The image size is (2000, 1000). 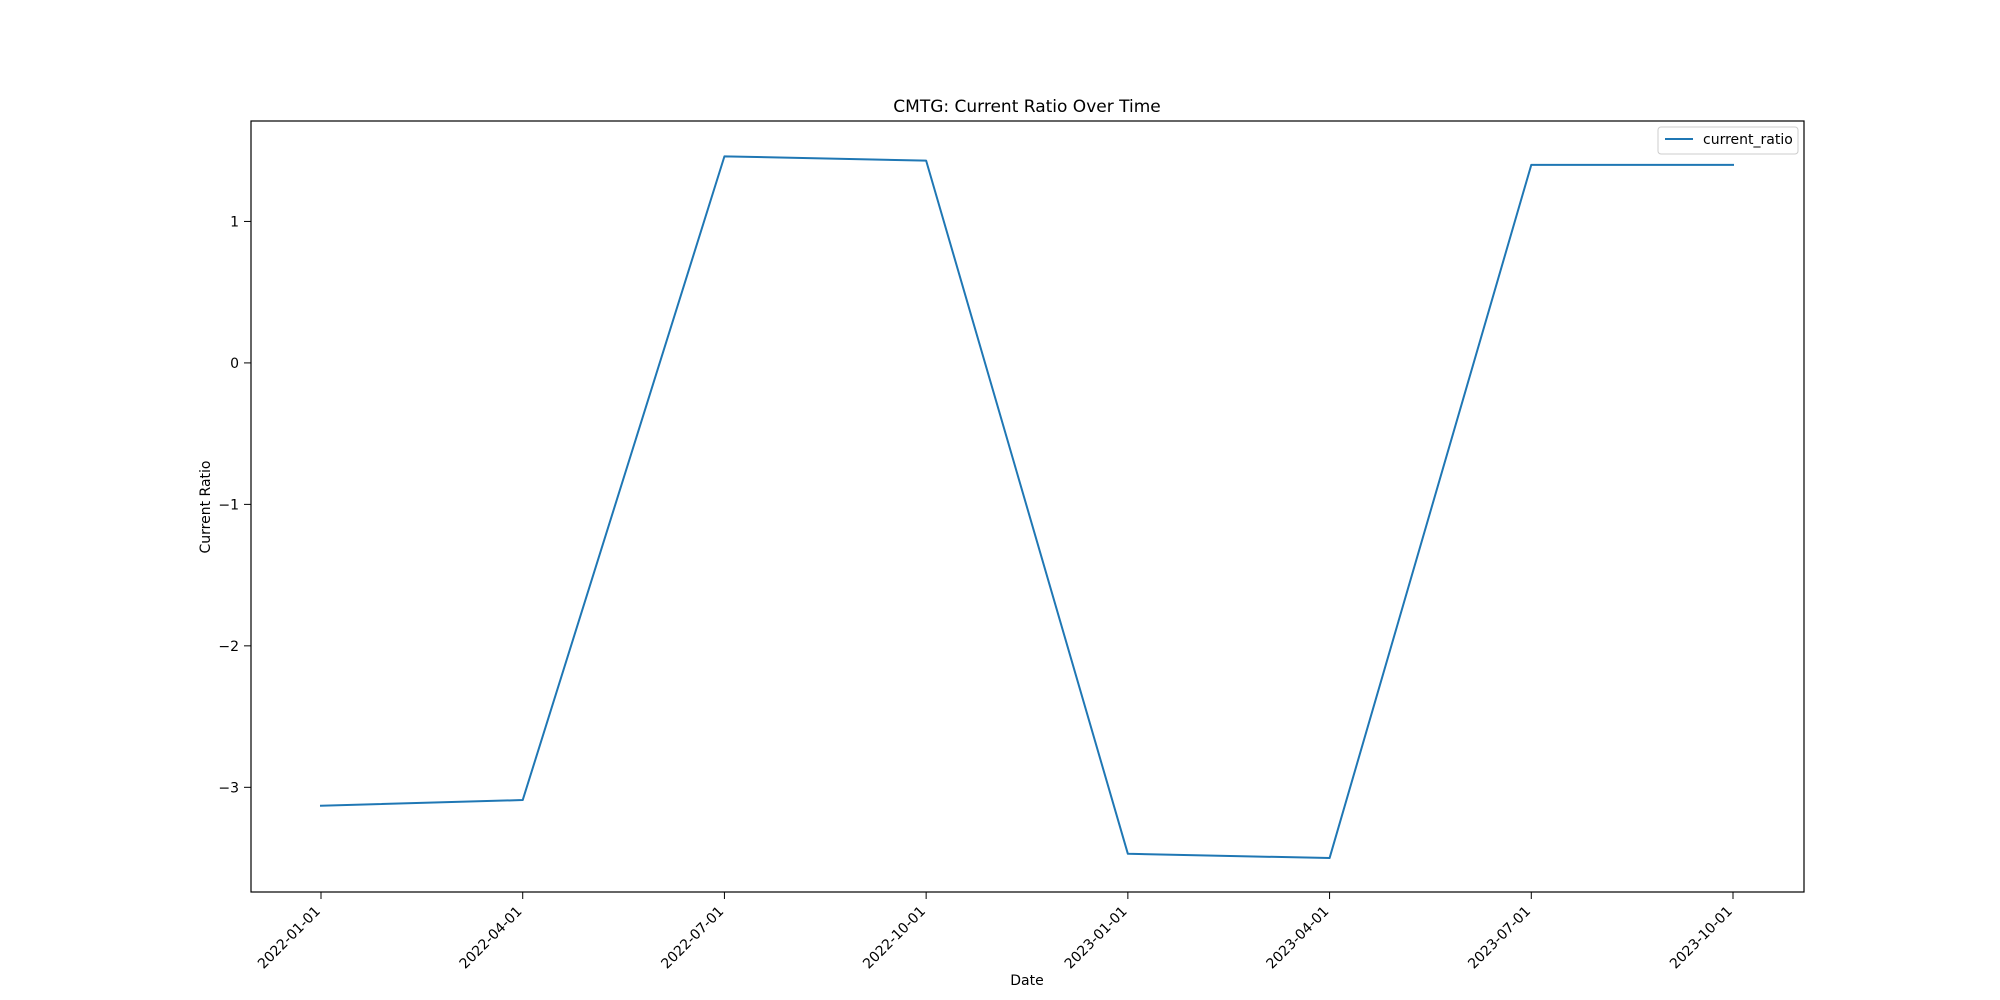 I want to click on y-tick-label: −3, so click(x=228, y=788).